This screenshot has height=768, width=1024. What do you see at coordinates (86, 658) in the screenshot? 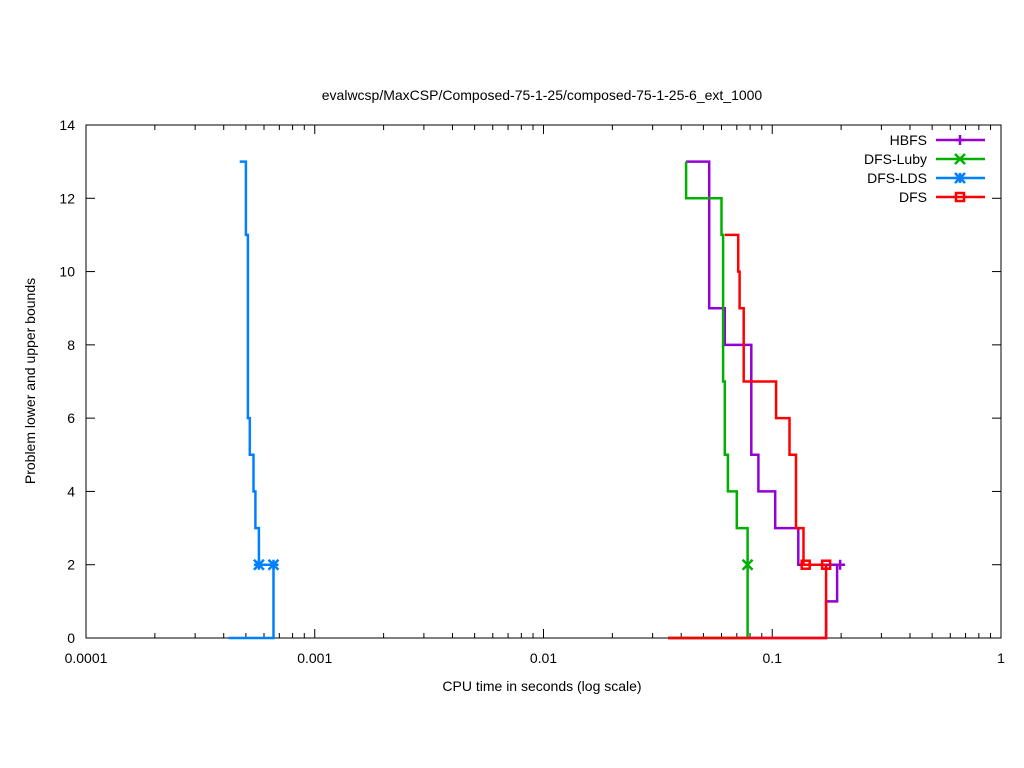
I see `x-tick-label: 0.0001` at bounding box center [86, 658].